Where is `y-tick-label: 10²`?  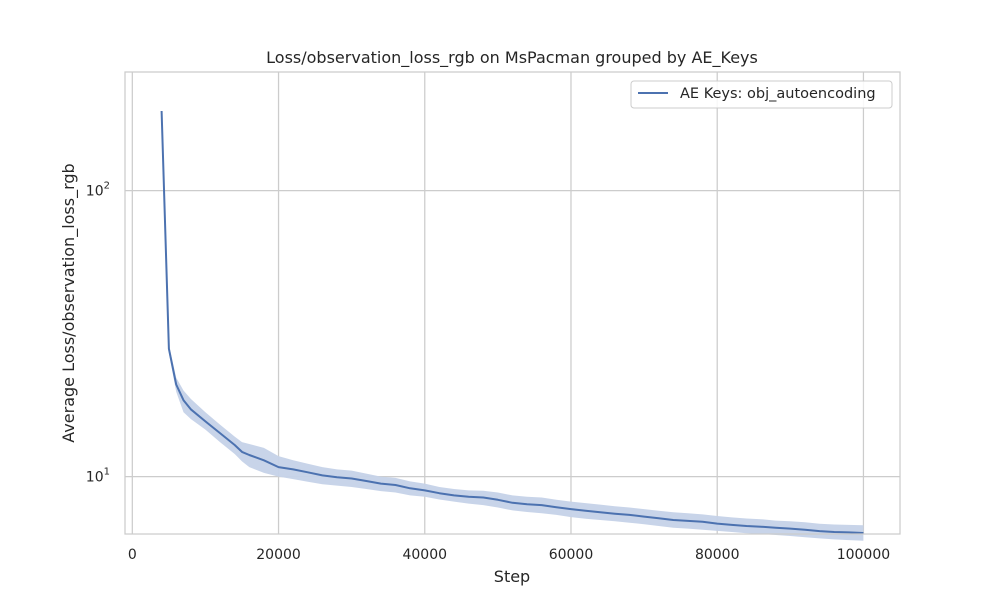 y-tick-label: 10² is located at coordinates (98, 190).